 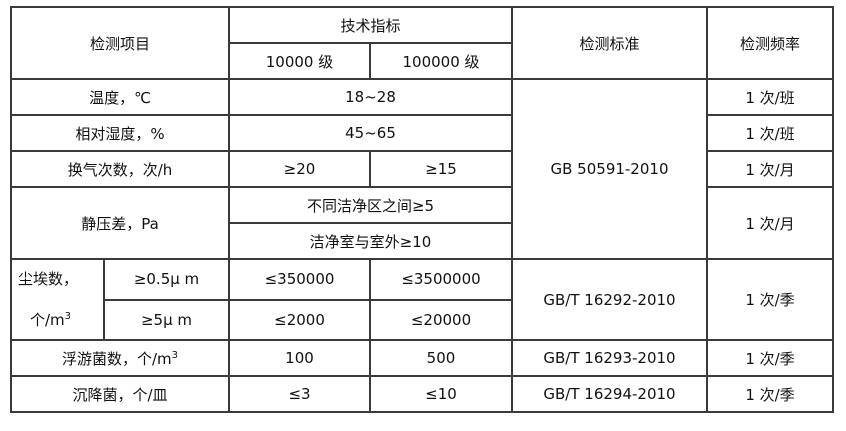 I want to click on float-unit-sup: 3, so click(x=175, y=355).